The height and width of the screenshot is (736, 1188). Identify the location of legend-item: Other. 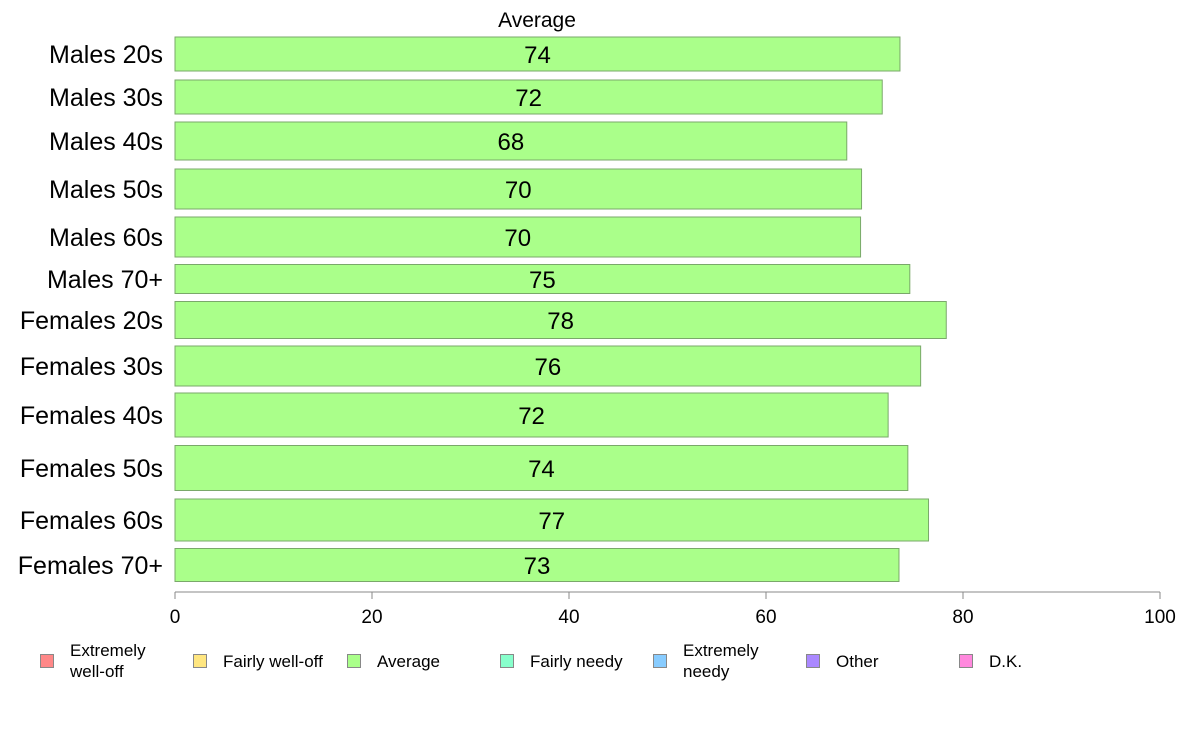
(842, 661).